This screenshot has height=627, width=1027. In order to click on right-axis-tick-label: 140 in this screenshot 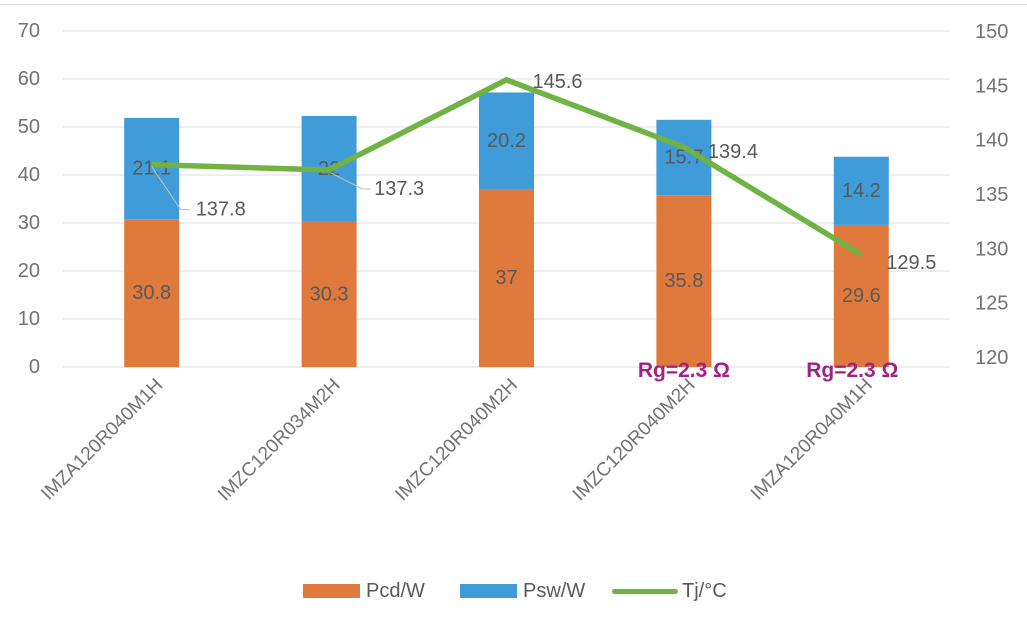, I will do `click(991, 141)`.